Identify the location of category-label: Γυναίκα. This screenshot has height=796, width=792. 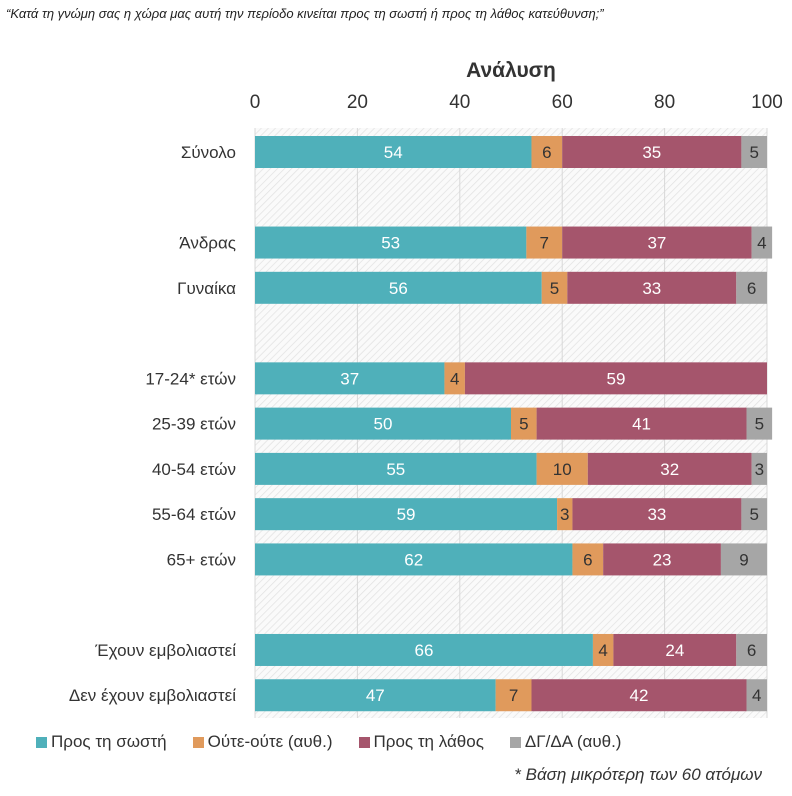
(206, 288).